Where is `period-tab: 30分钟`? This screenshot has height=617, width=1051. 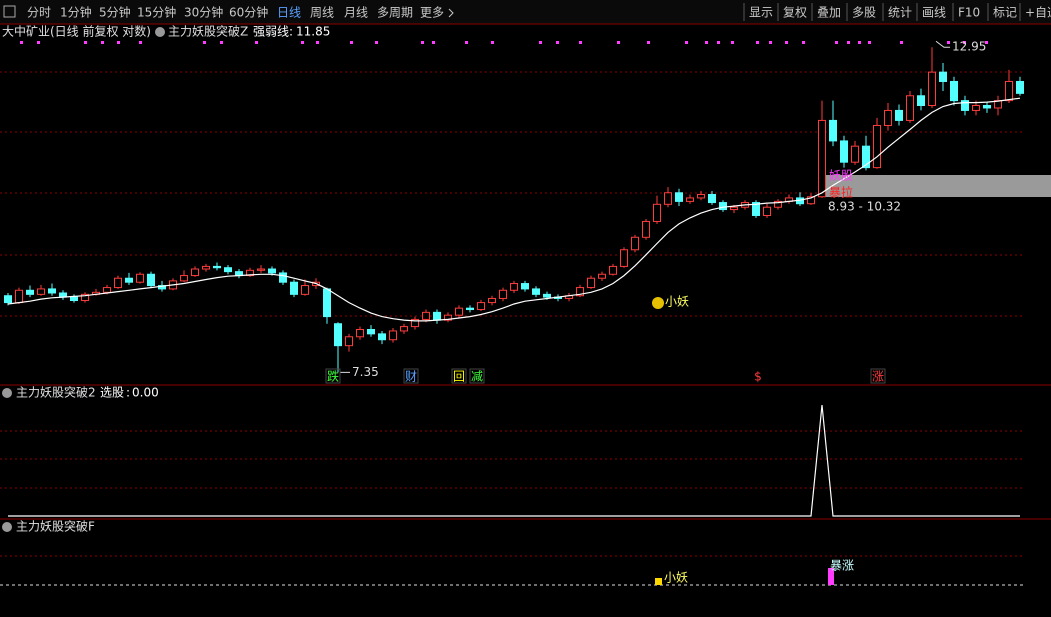
period-tab: 30分钟 is located at coordinates (203, 12).